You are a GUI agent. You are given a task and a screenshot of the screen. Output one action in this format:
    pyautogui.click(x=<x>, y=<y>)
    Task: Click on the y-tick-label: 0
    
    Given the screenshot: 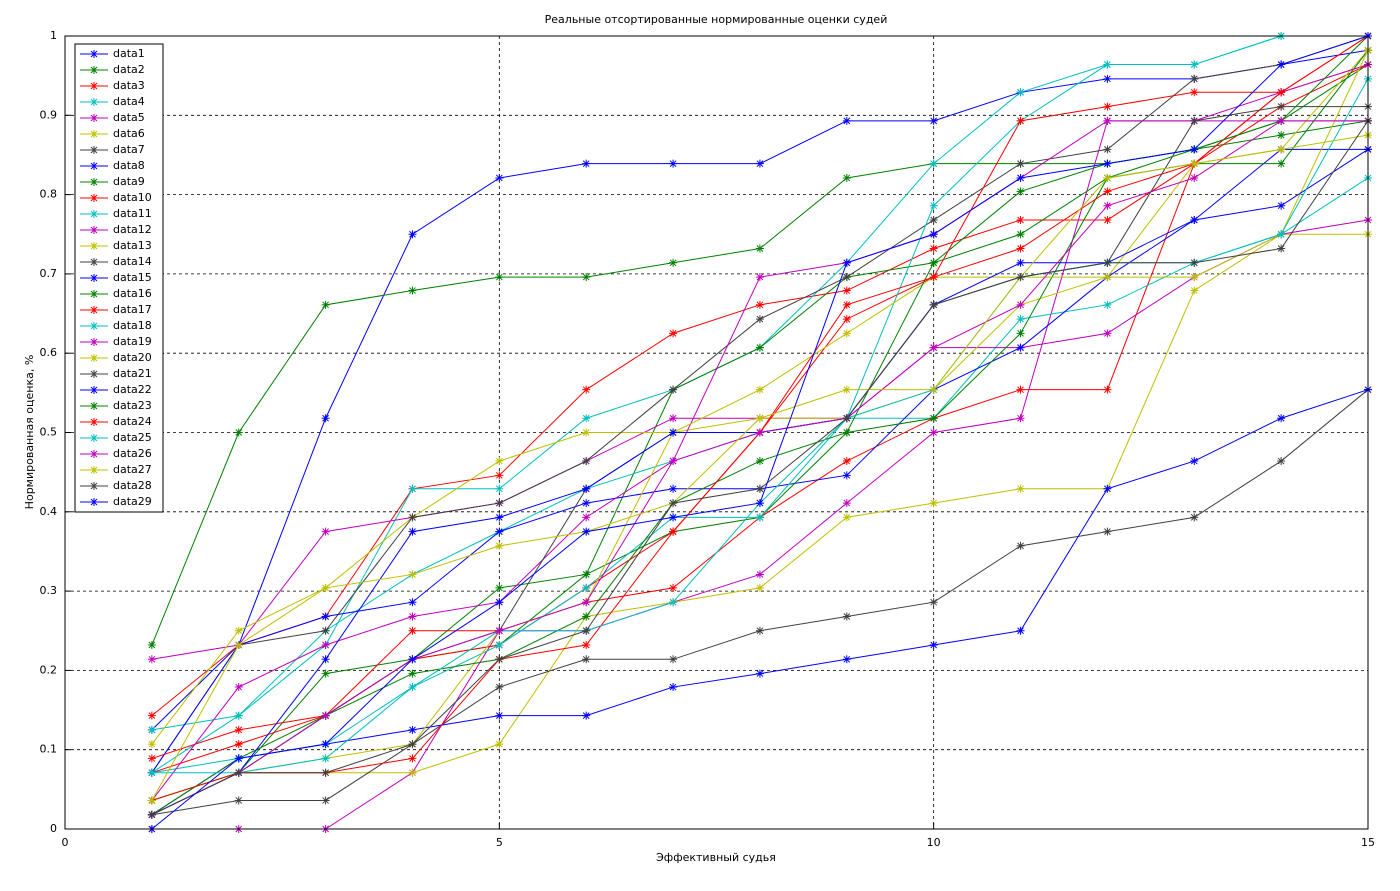 What is the action you would take?
    pyautogui.click(x=53, y=828)
    